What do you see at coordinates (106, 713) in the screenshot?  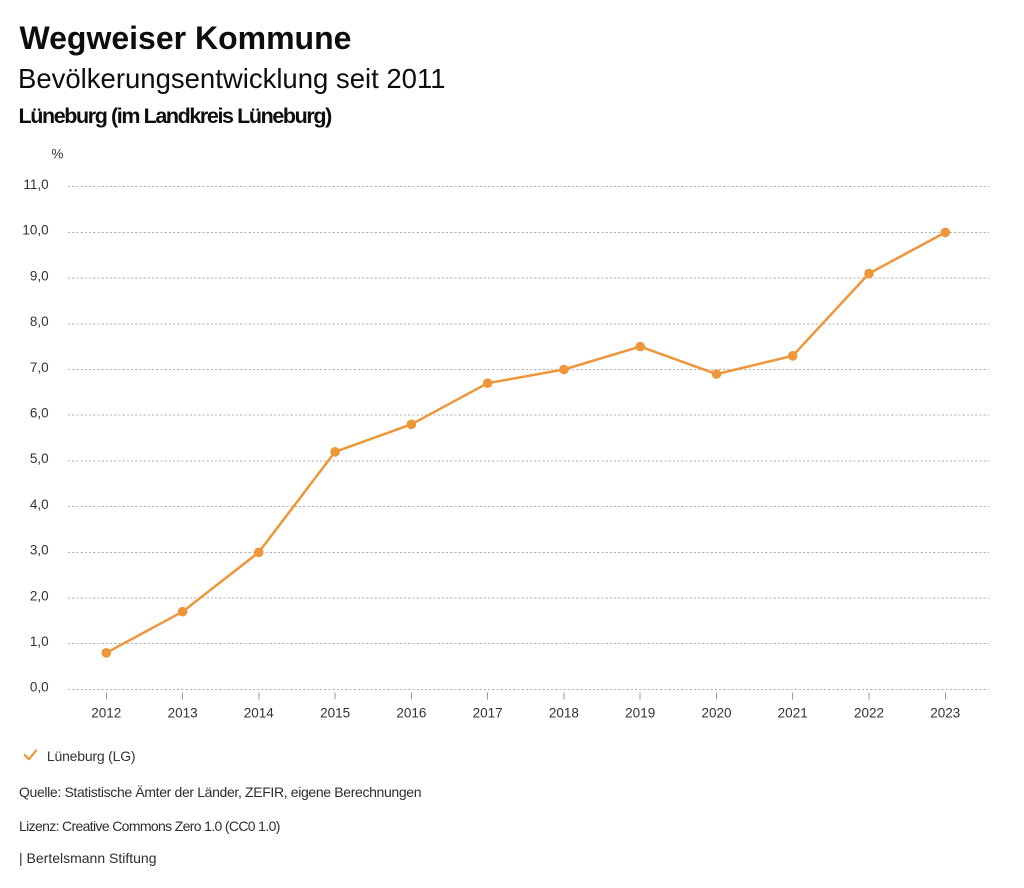 I see `svg-text: 2012` at bounding box center [106, 713].